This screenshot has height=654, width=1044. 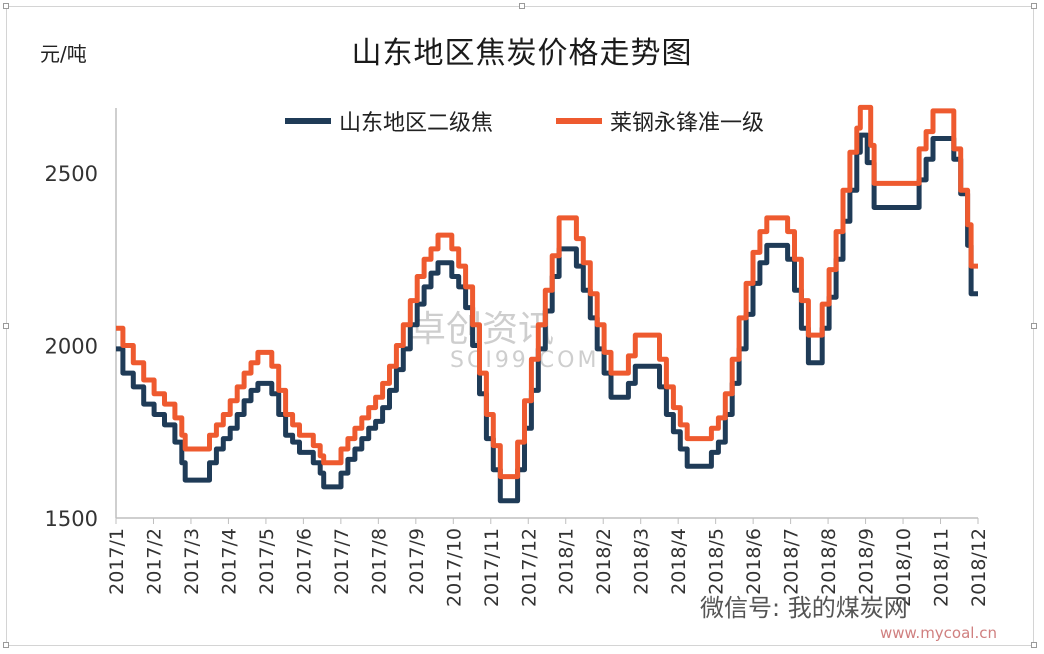 I want to click on legend-label-1: 山东地区二级焦, so click(x=416, y=123).